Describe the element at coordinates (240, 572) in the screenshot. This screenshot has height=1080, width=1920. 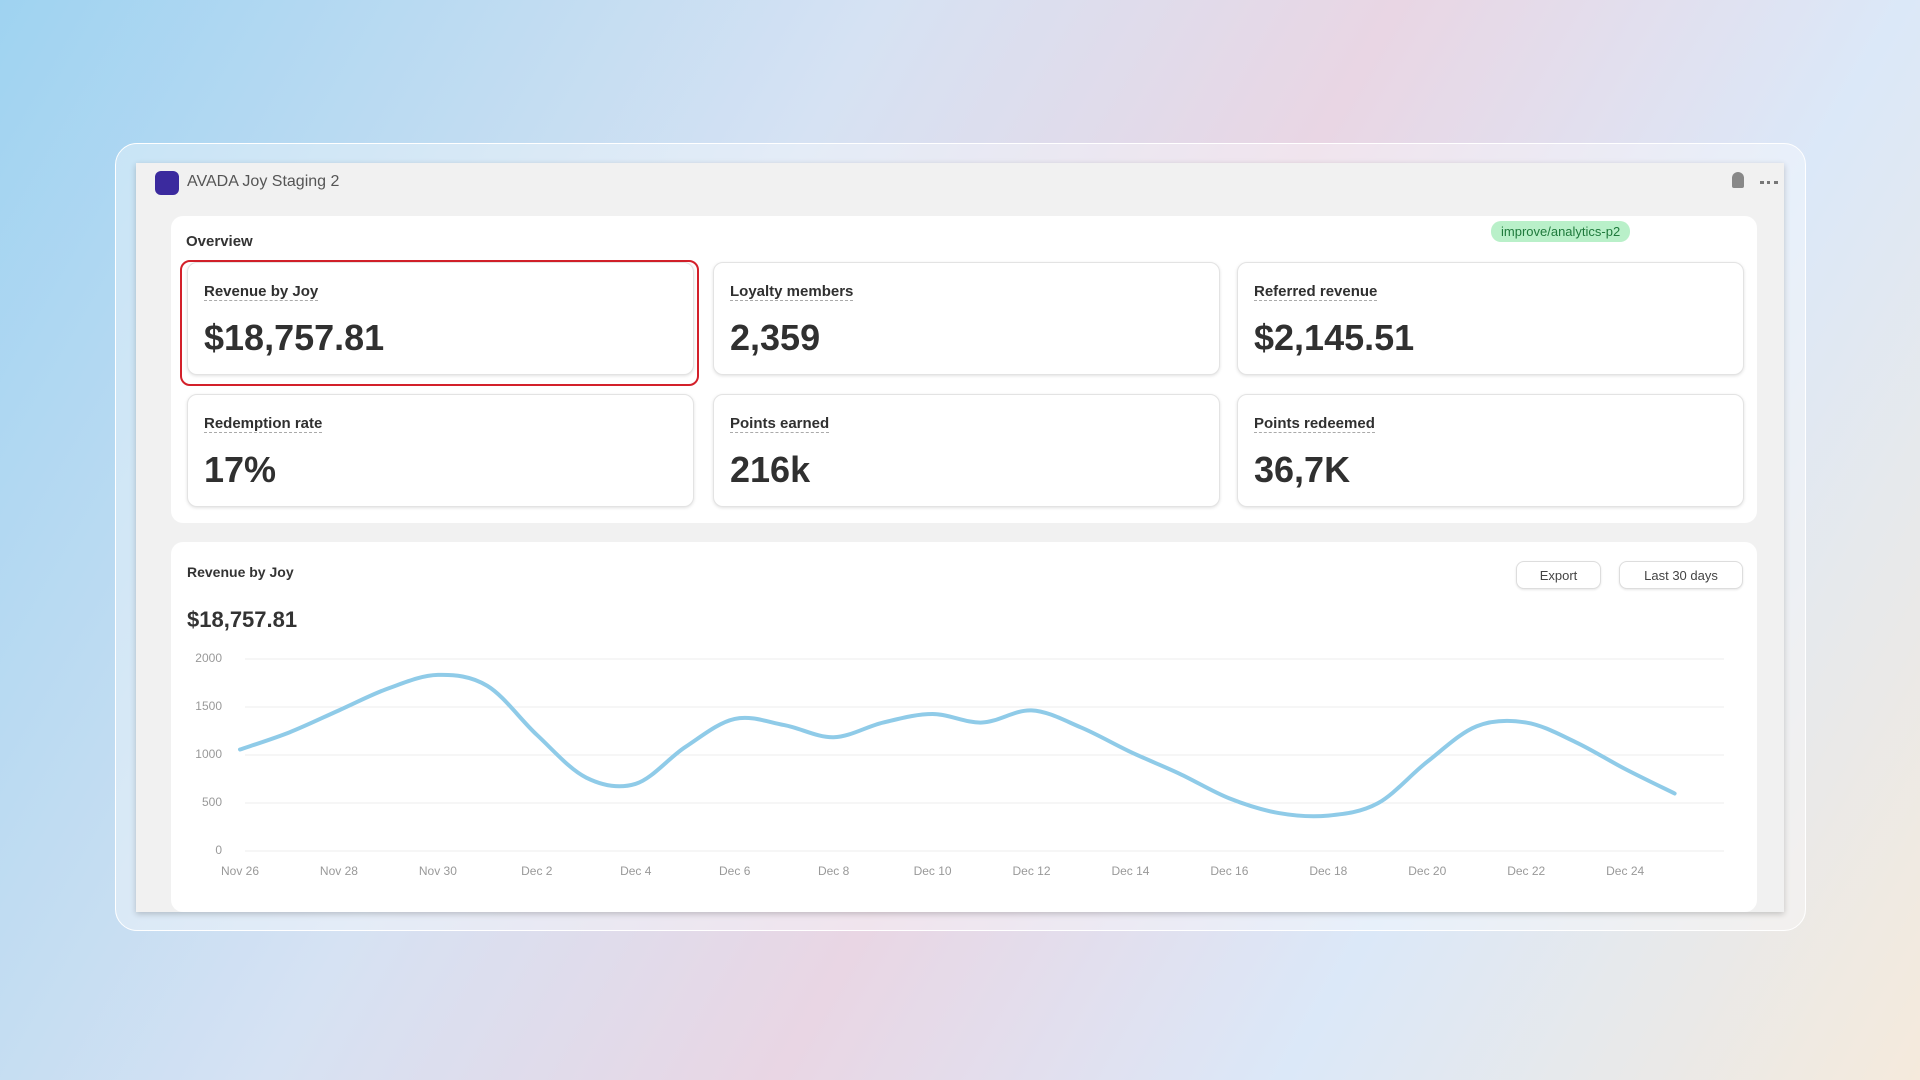
I see `chart-title: Revenue by Joy` at that location.